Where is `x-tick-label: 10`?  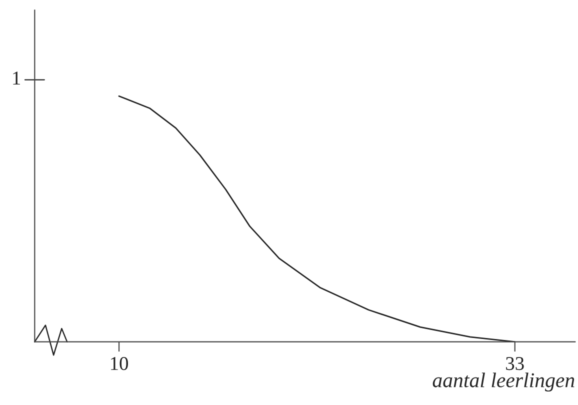 x-tick-label: 10 is located at coordinates (119, 363).